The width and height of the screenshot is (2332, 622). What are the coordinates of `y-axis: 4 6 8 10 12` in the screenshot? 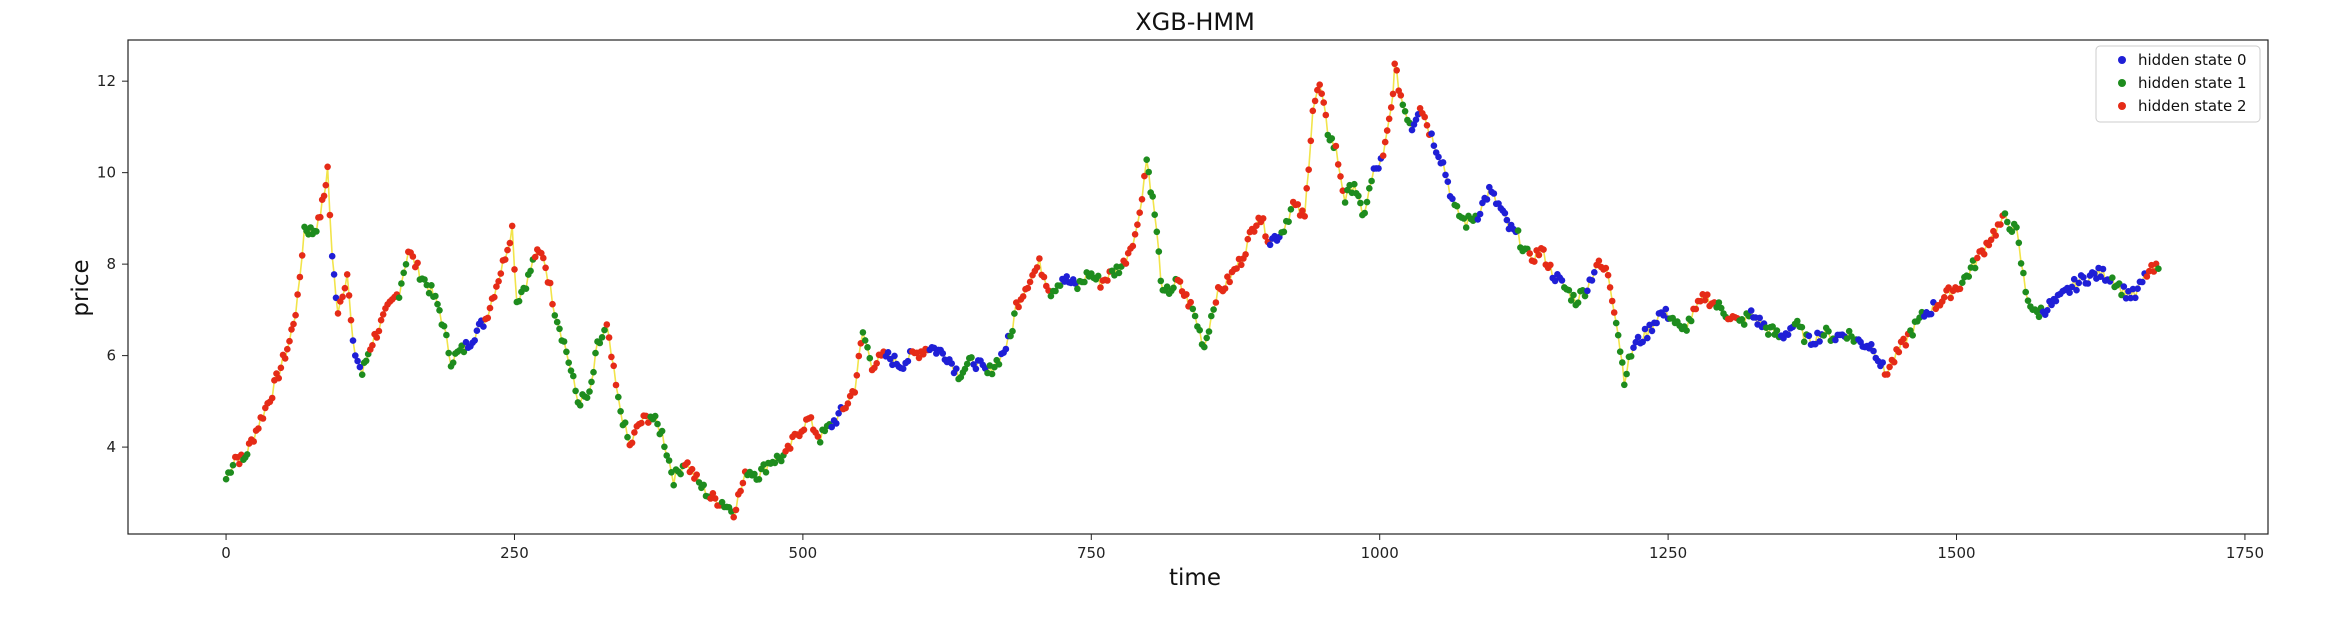 It's located at (112, 264).